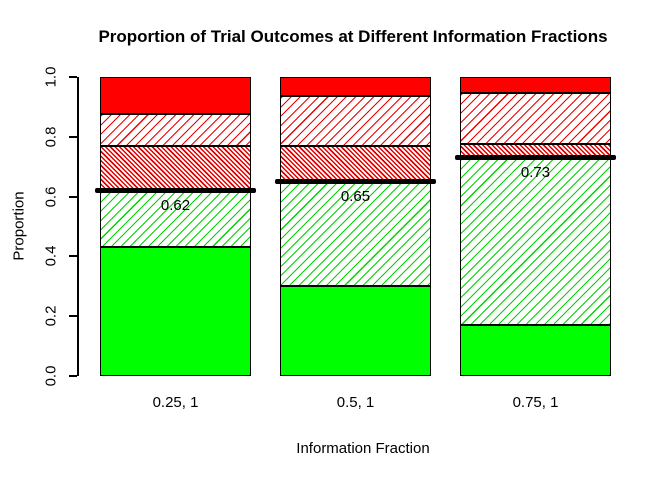 This screenshot has height=480, width=672. What do you see at coordinates (51, 256) in the screenshot?
I see `y-tick-label: 0.4` at bounding box center [51, 256].